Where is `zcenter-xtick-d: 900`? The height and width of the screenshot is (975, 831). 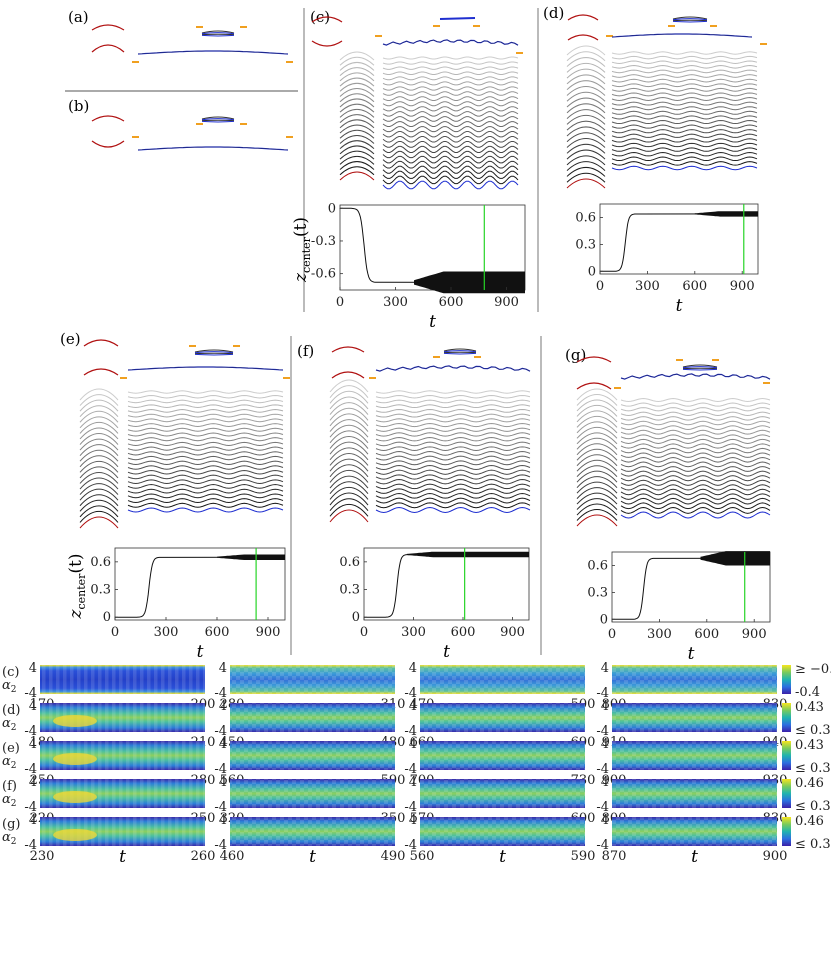 zcenter-xtick-d: 900 is located at coordinates (742, 286).